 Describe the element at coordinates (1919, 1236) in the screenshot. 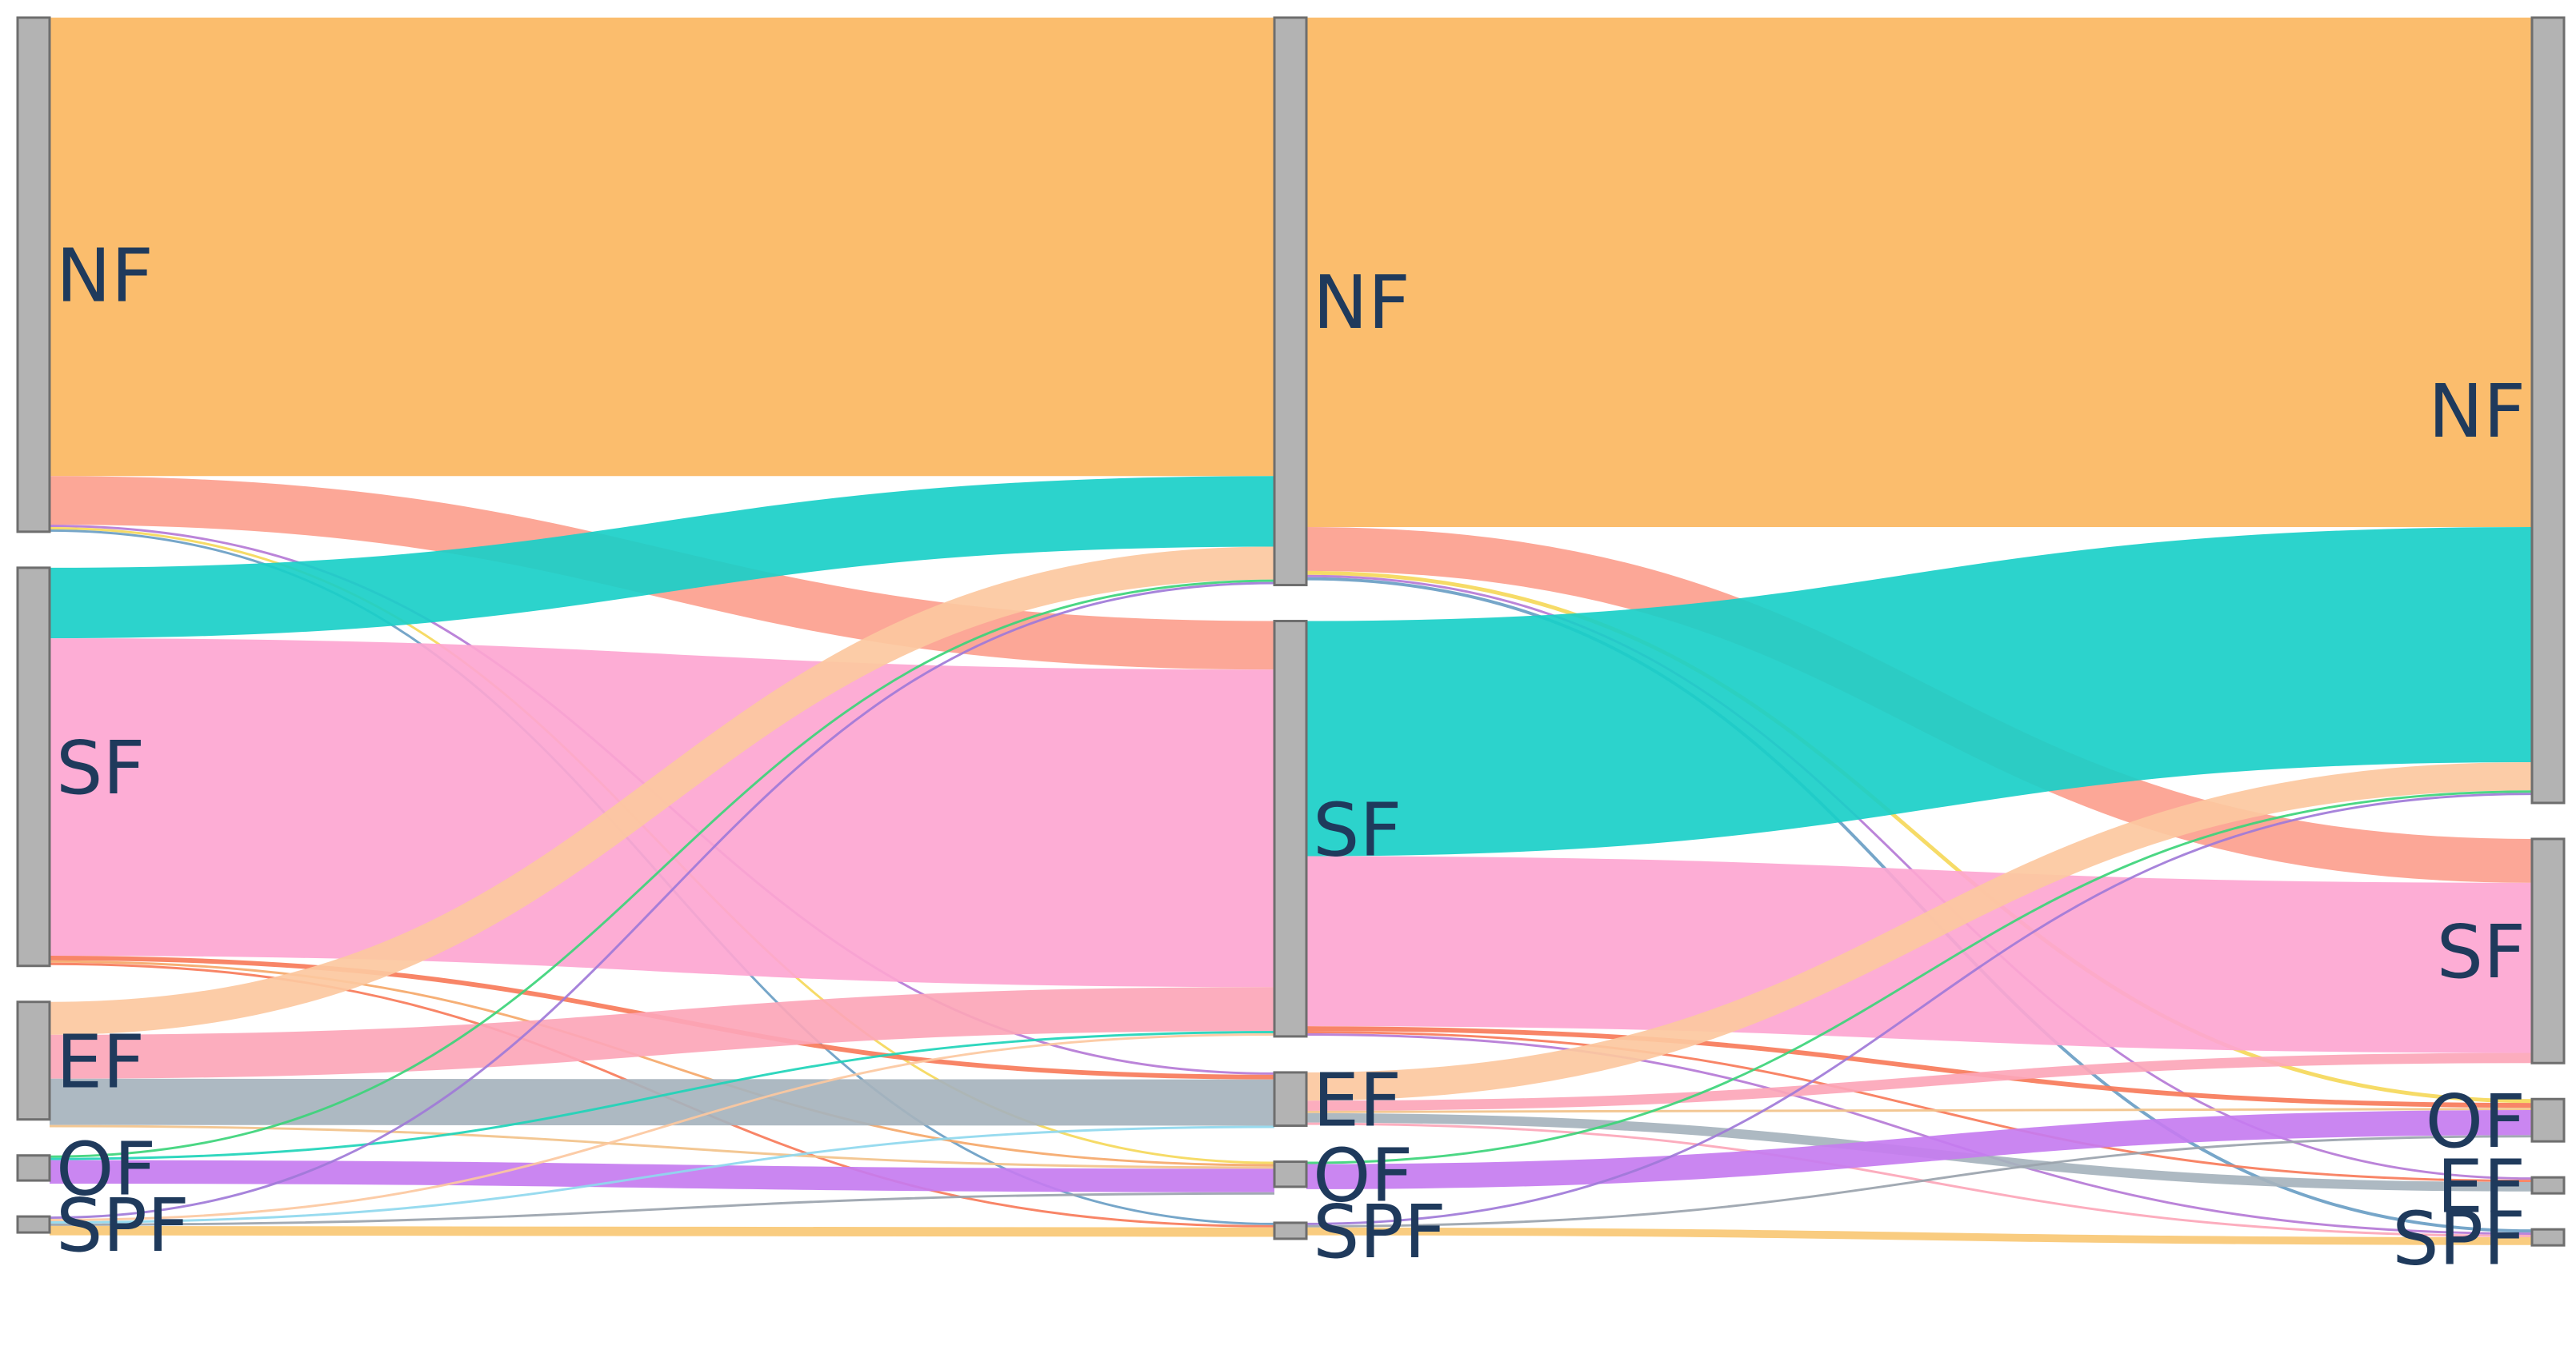

I see `link-s2_SPF-to-s3_SPF` at that location.